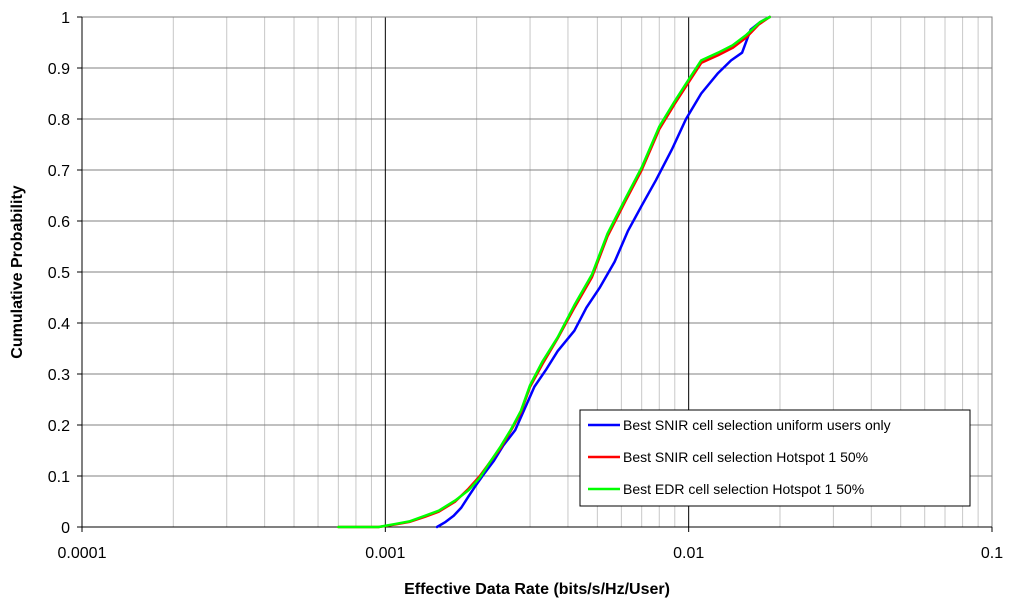  Describe the element at coordinates (59, 69) in the screenshot. I see `y-tick-label: 0.9` at that location.